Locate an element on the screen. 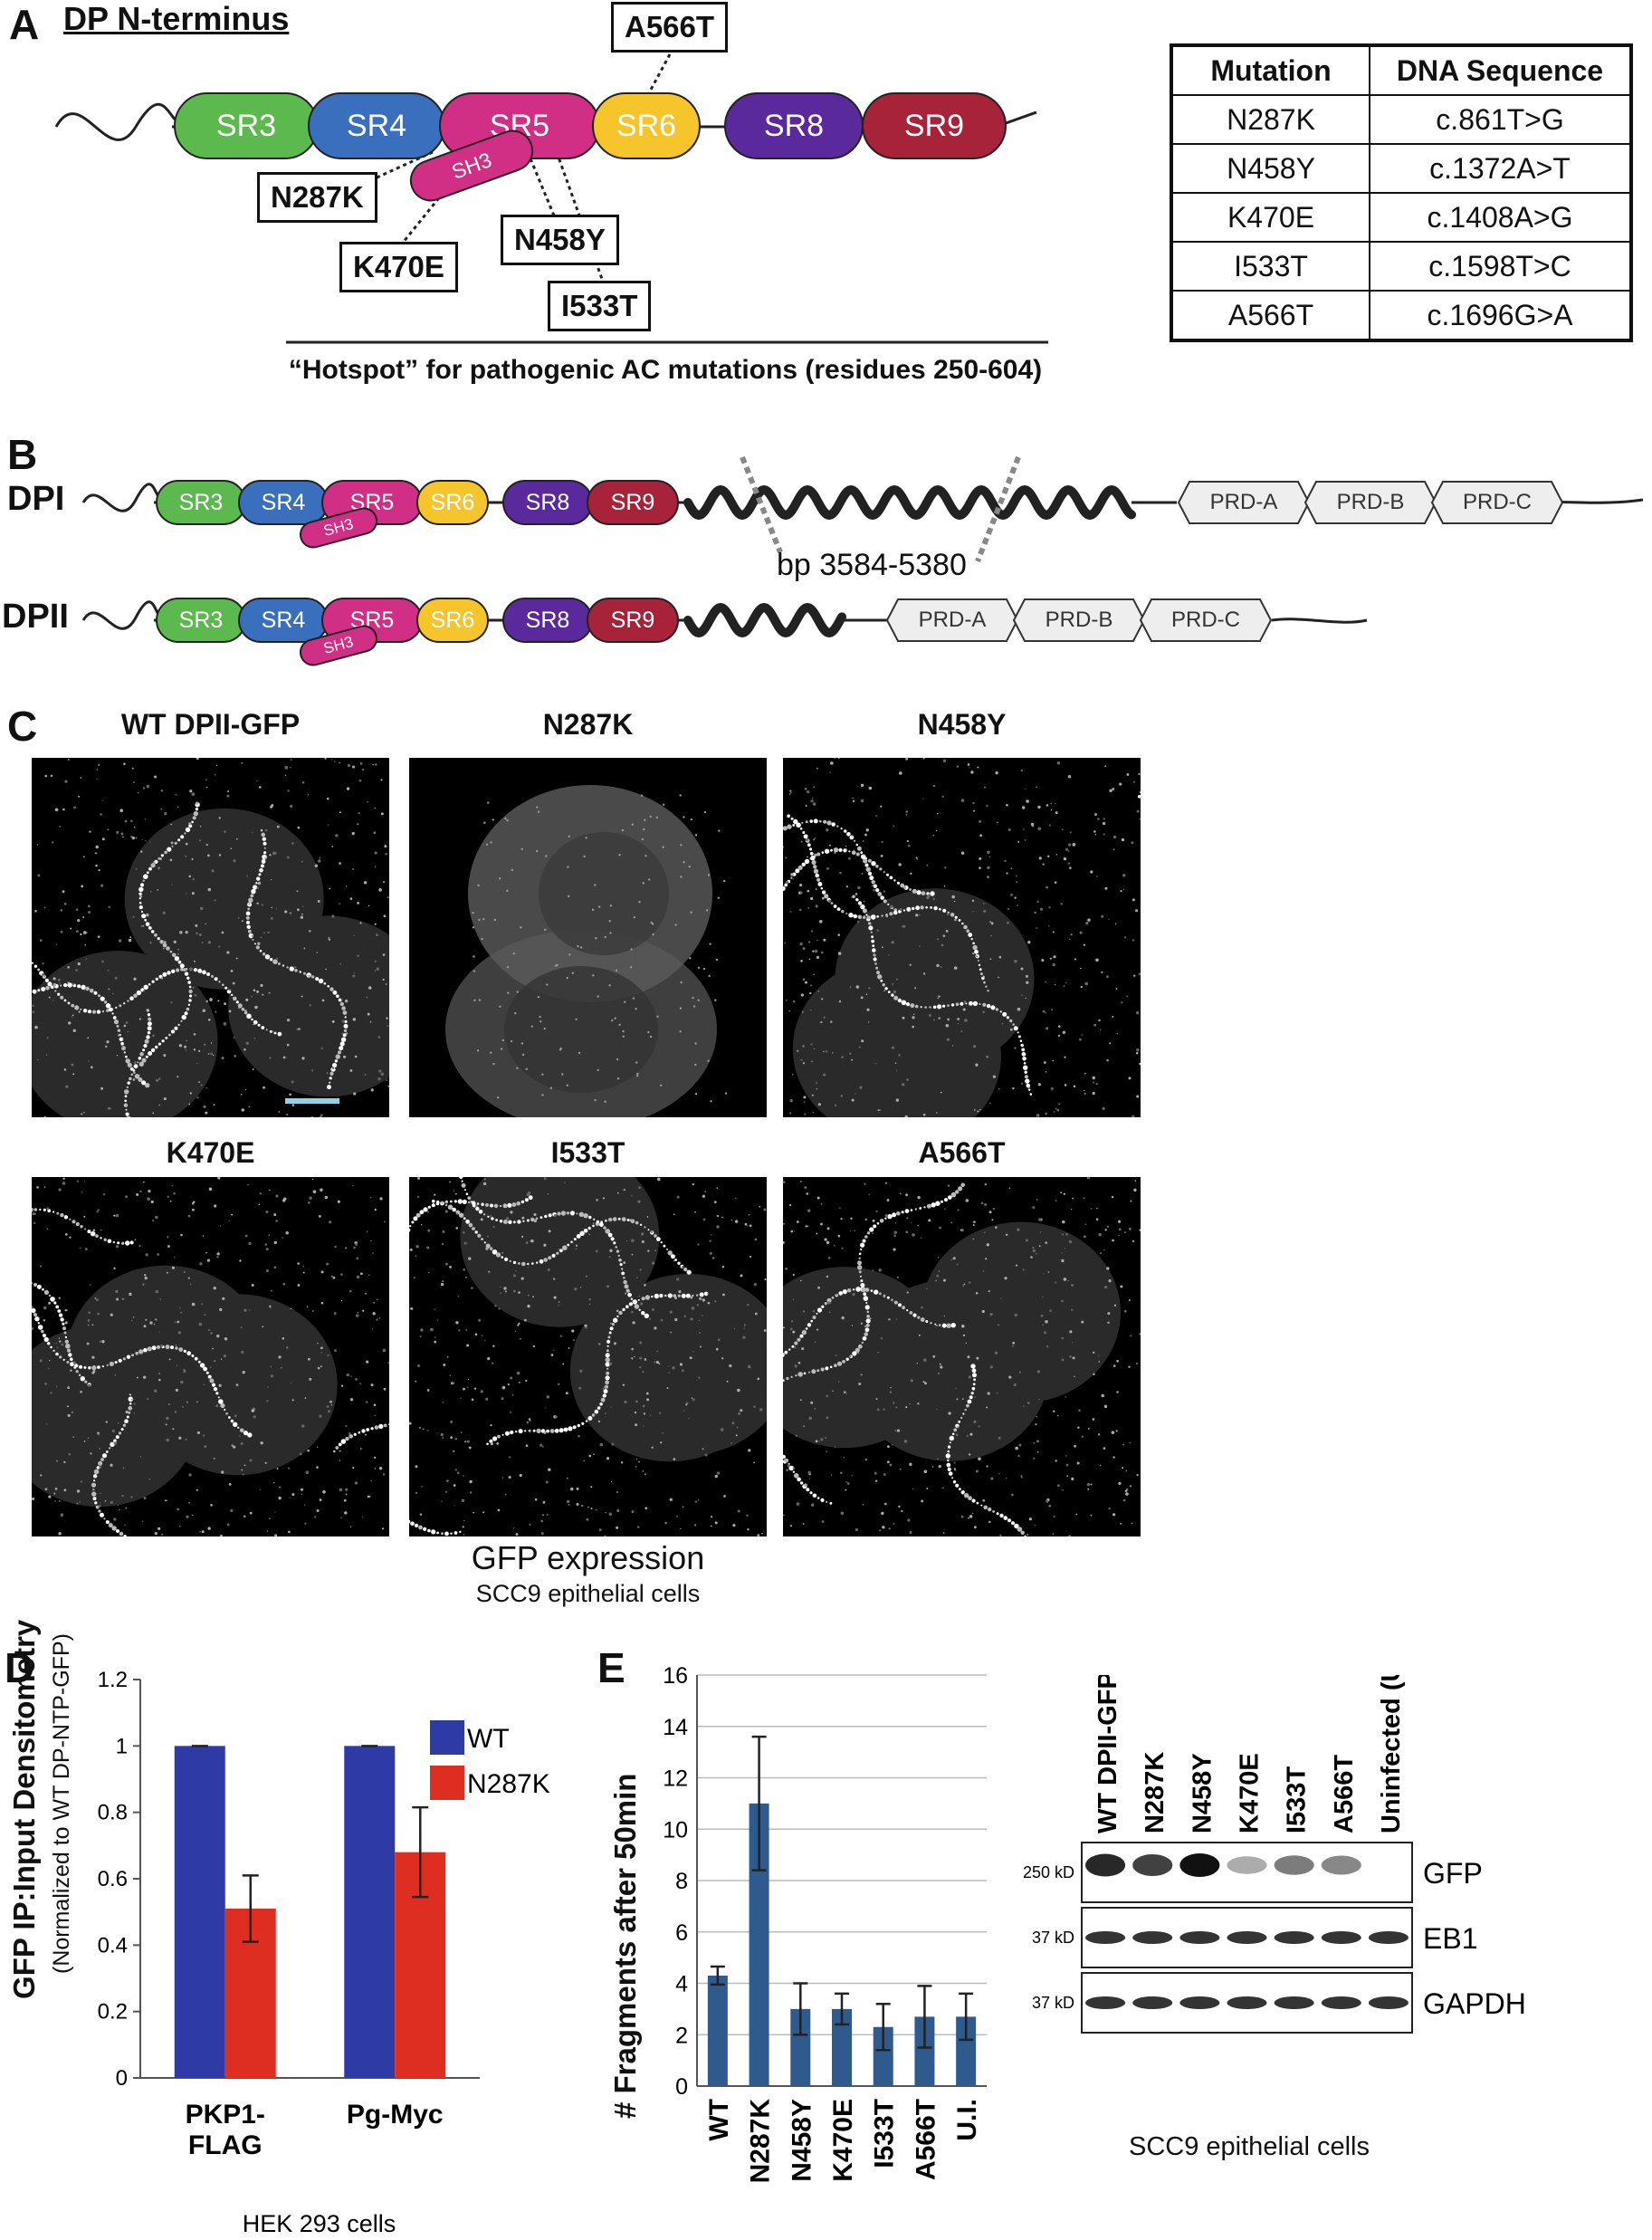  mutation-n458y: N458Y is located at coordinates (560, 240).